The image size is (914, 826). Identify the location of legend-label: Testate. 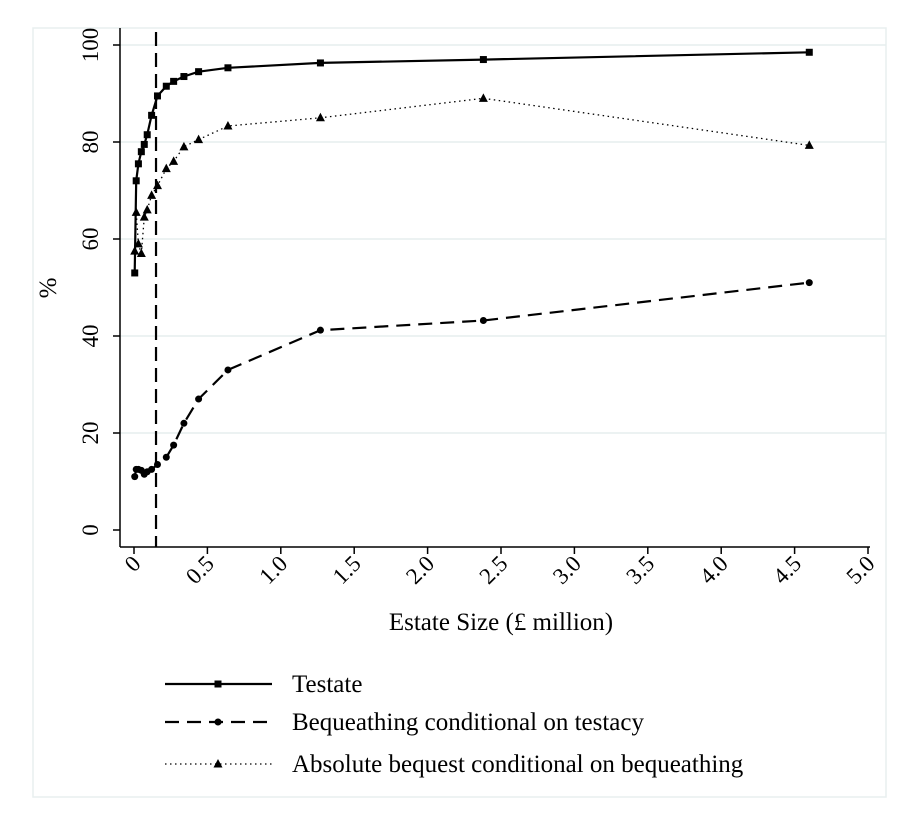
(327, 684).